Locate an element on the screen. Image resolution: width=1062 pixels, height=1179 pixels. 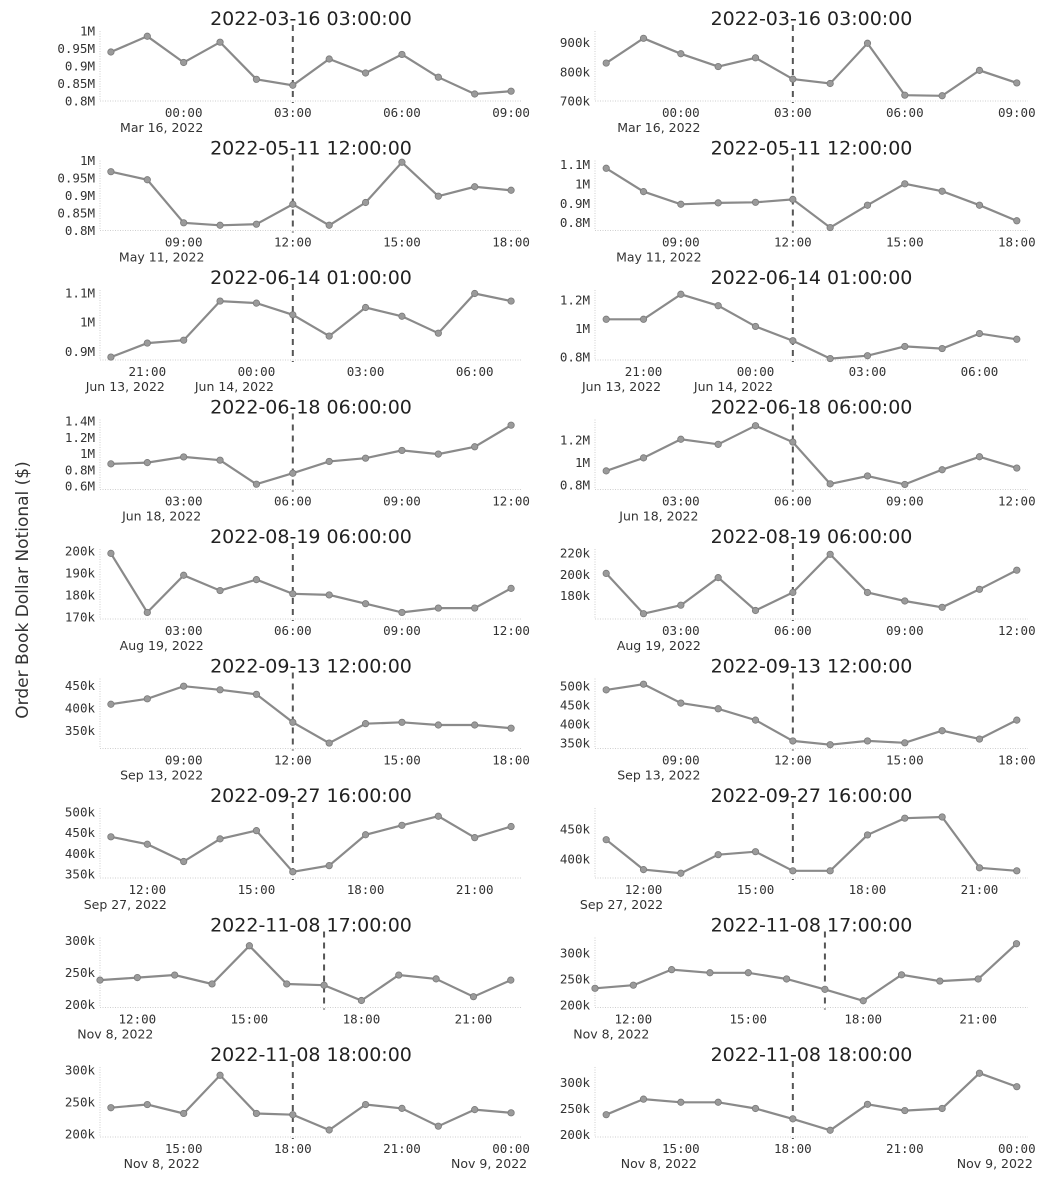
date-label: Nov 9, 2022 is located at coordinates (489, 1163).